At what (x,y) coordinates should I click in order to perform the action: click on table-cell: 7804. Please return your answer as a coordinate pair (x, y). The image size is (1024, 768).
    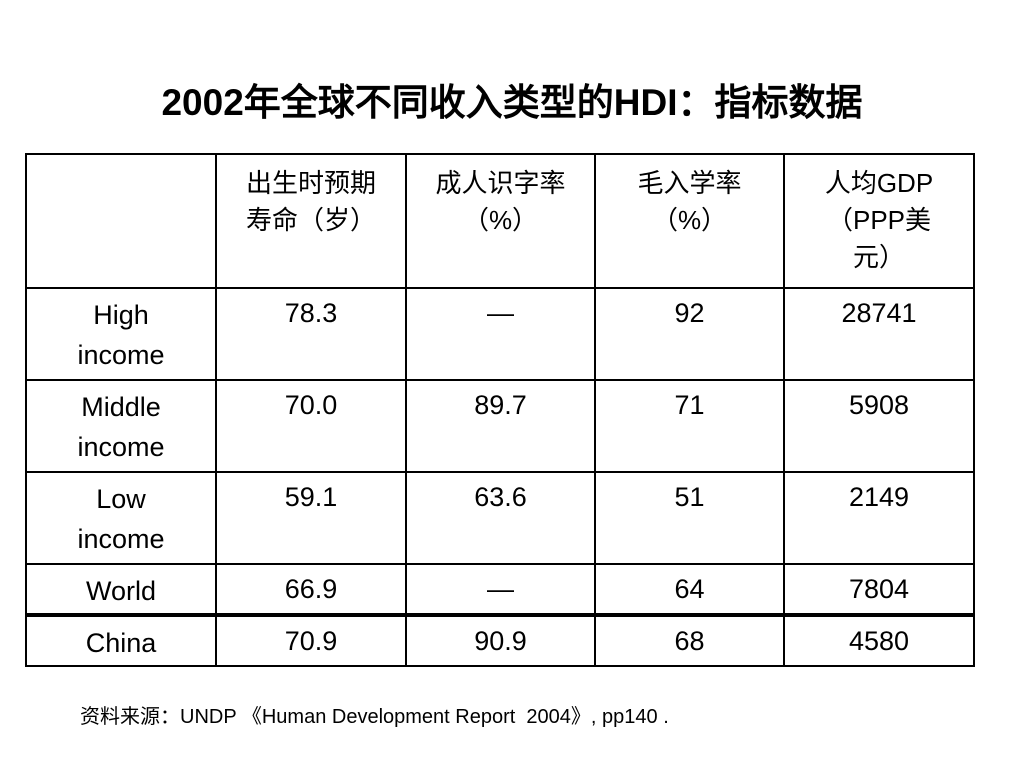
    Looking at the image, I should click on (879, 589).